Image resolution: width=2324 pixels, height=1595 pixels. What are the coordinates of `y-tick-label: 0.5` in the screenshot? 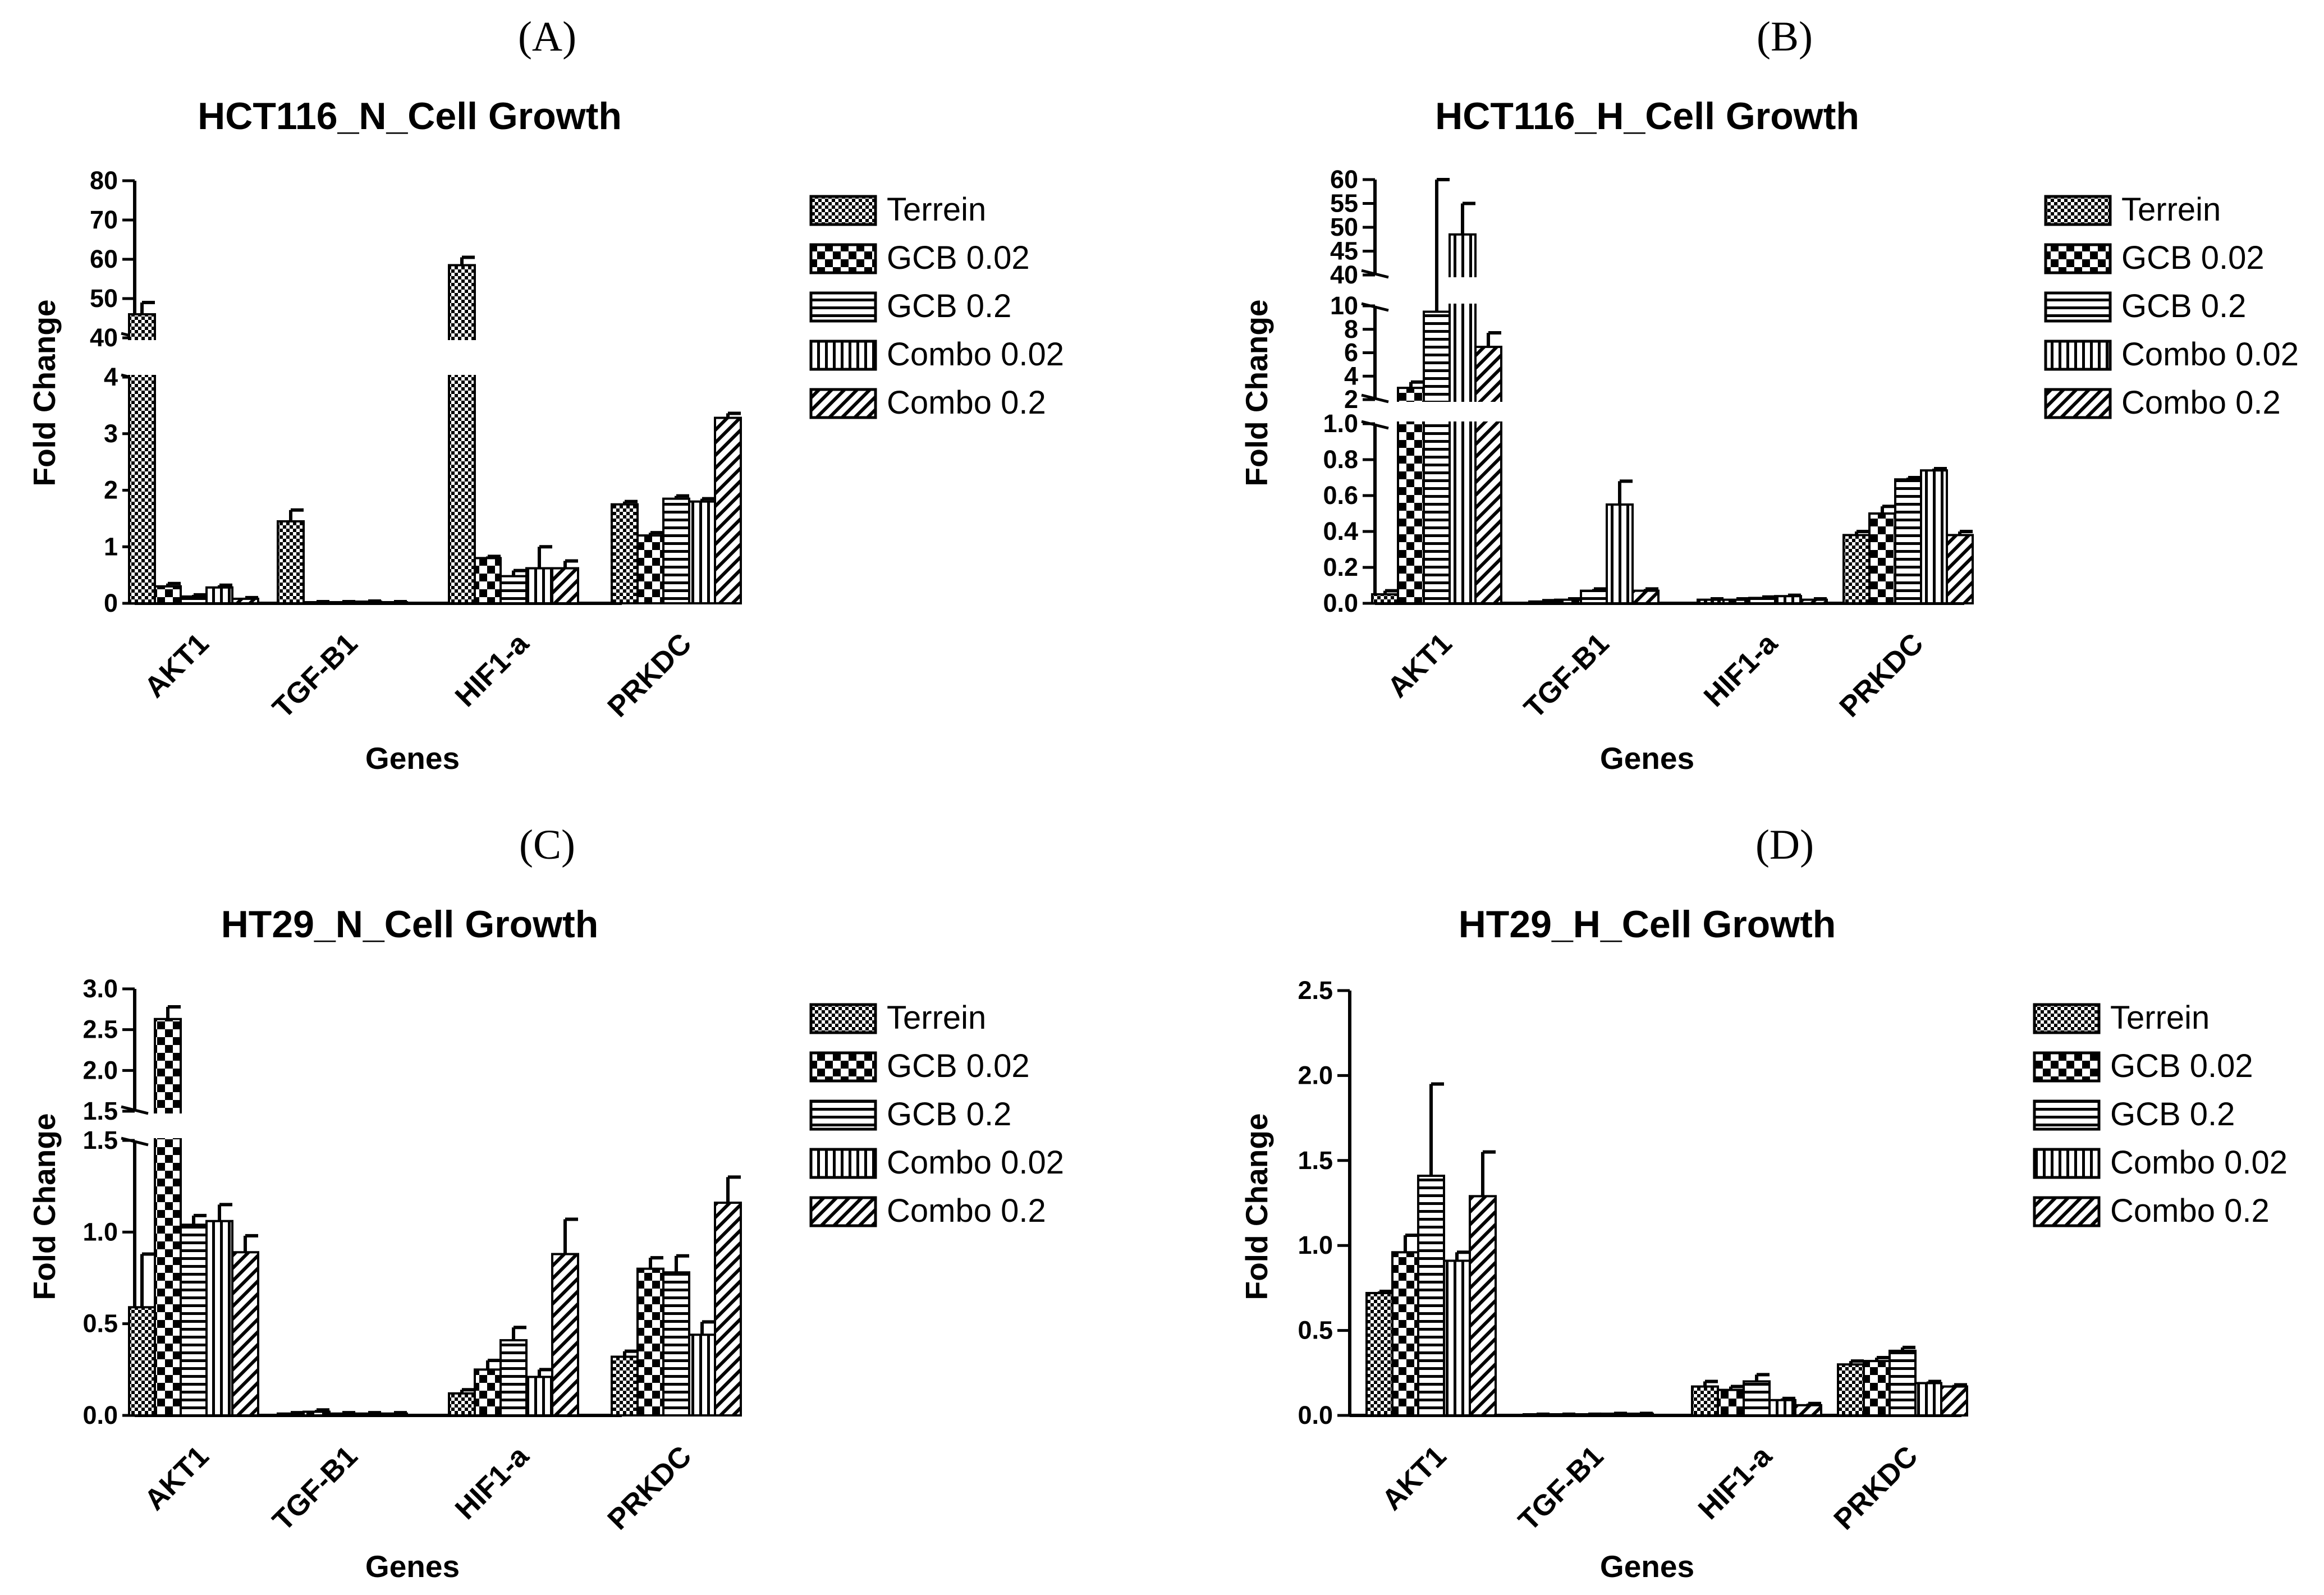 It's located at (100, 1323).